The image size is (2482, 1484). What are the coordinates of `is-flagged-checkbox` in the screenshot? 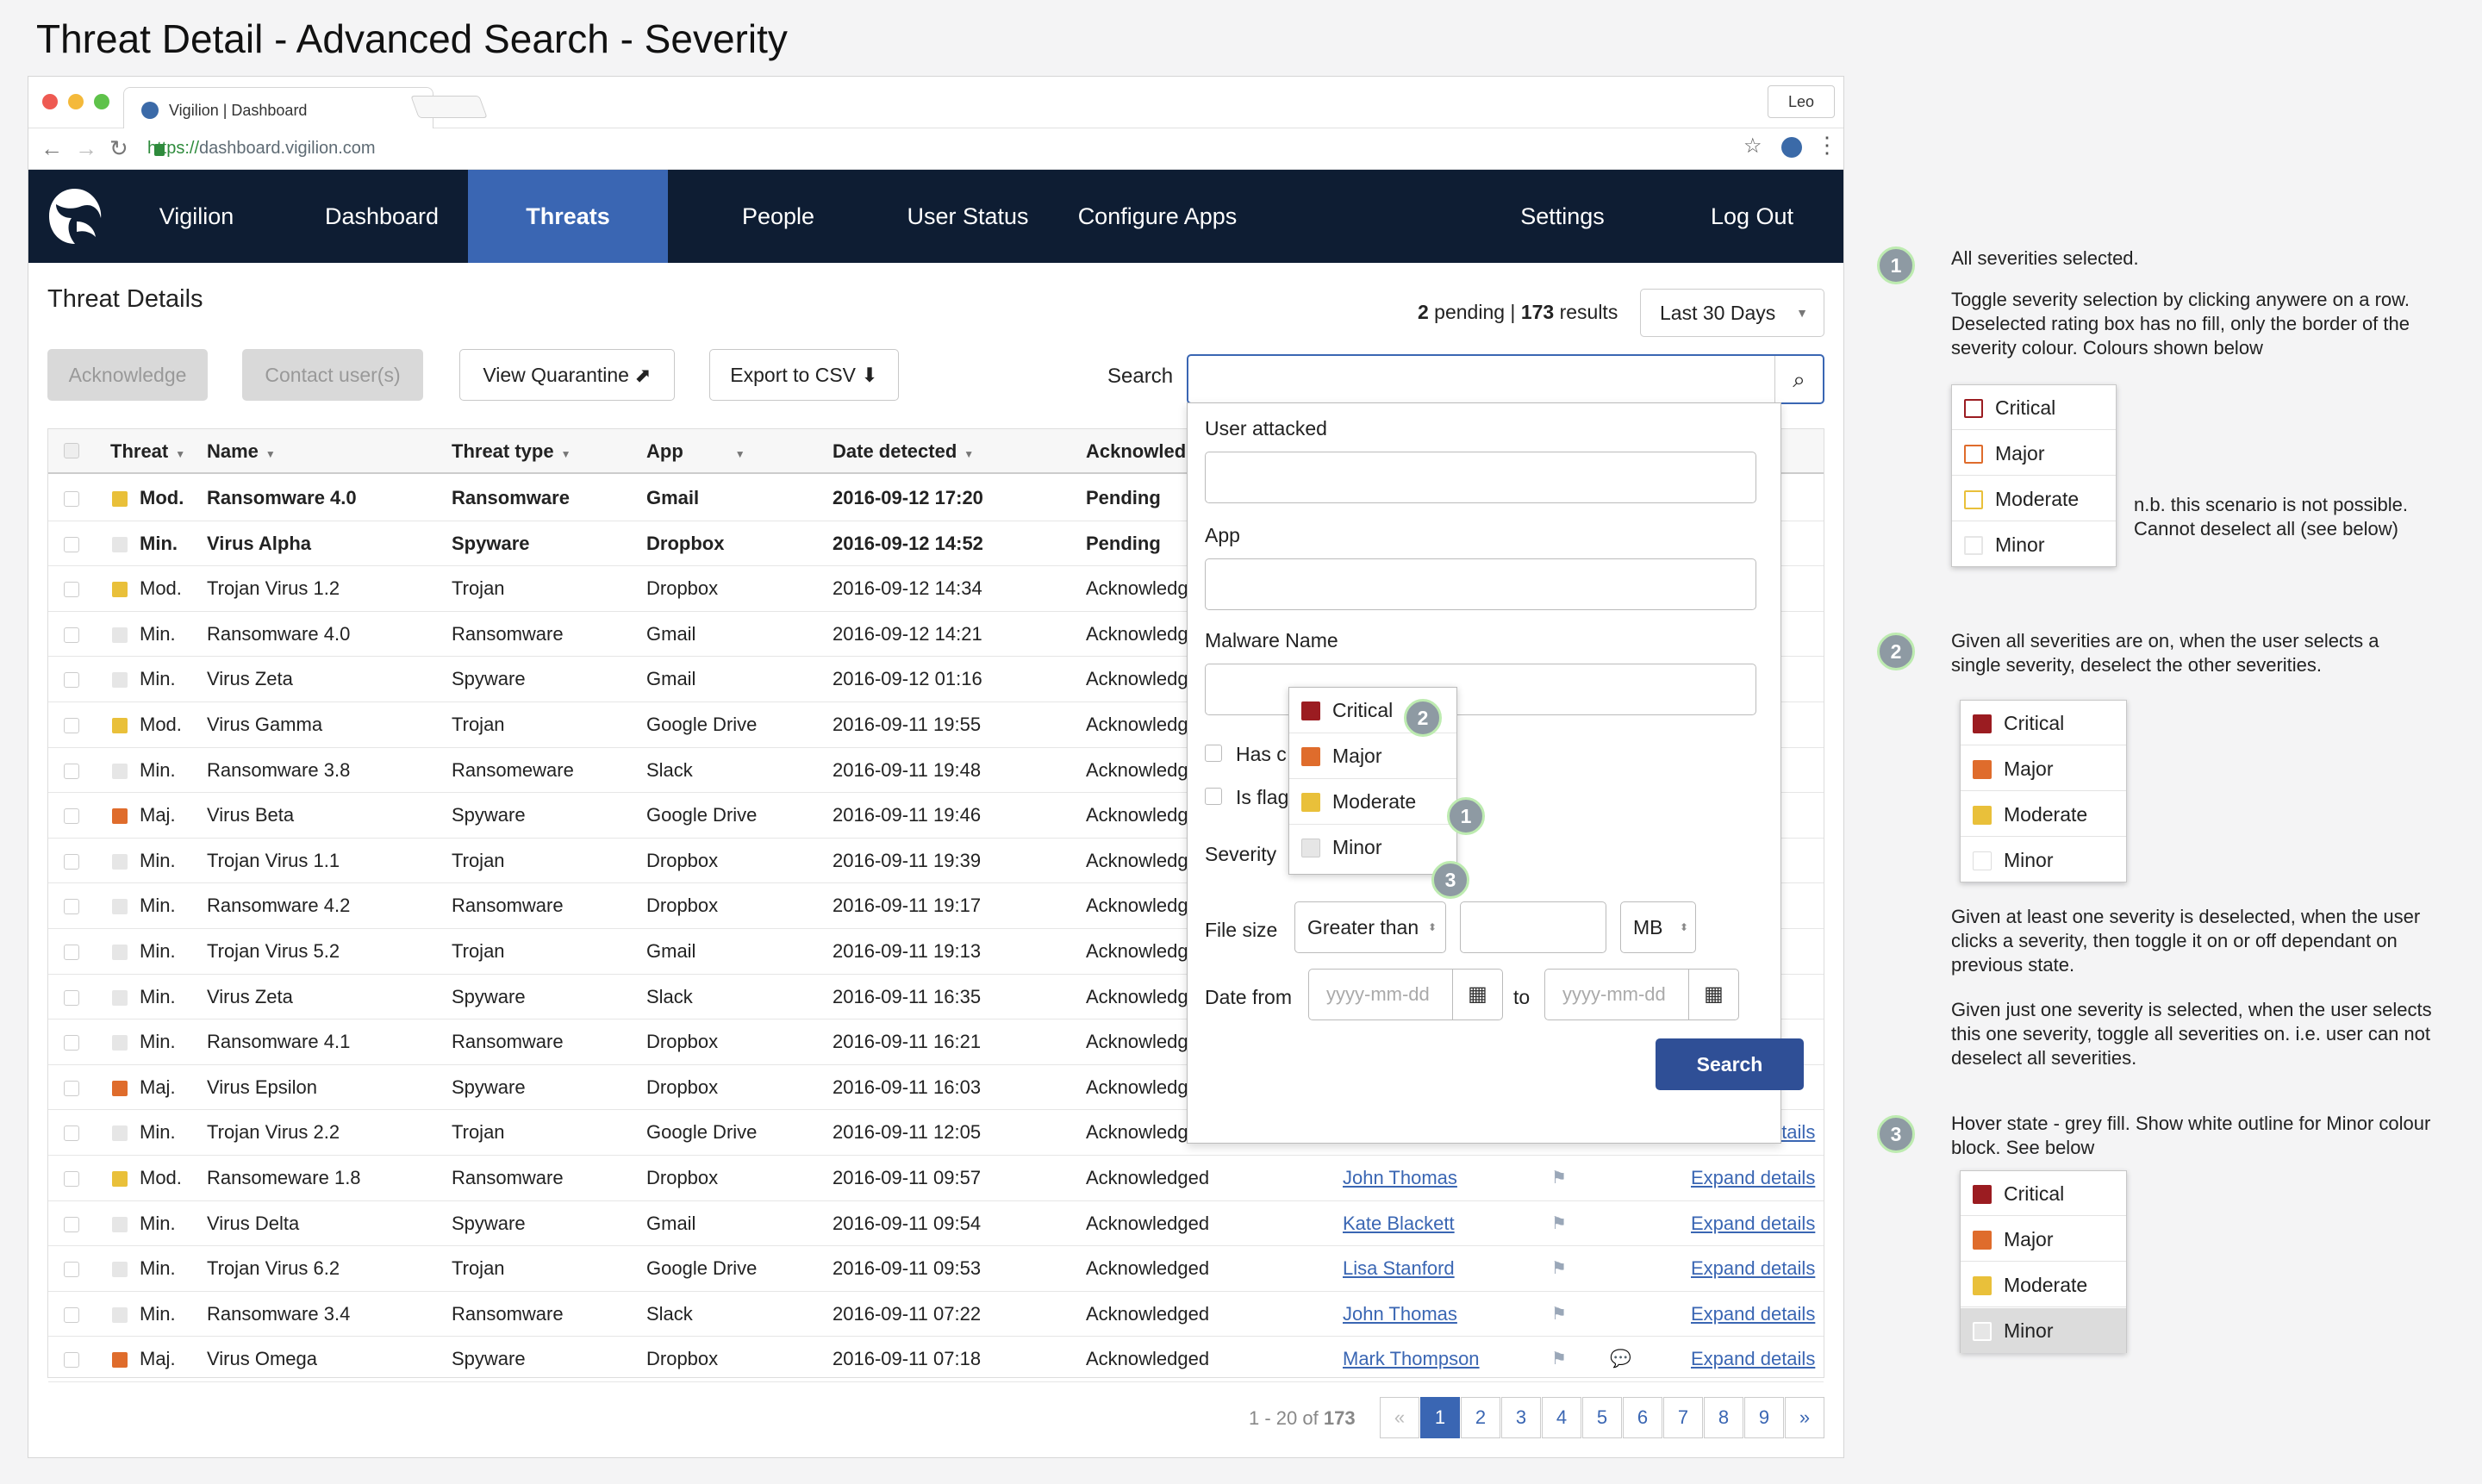 It's located at (1214, 797).